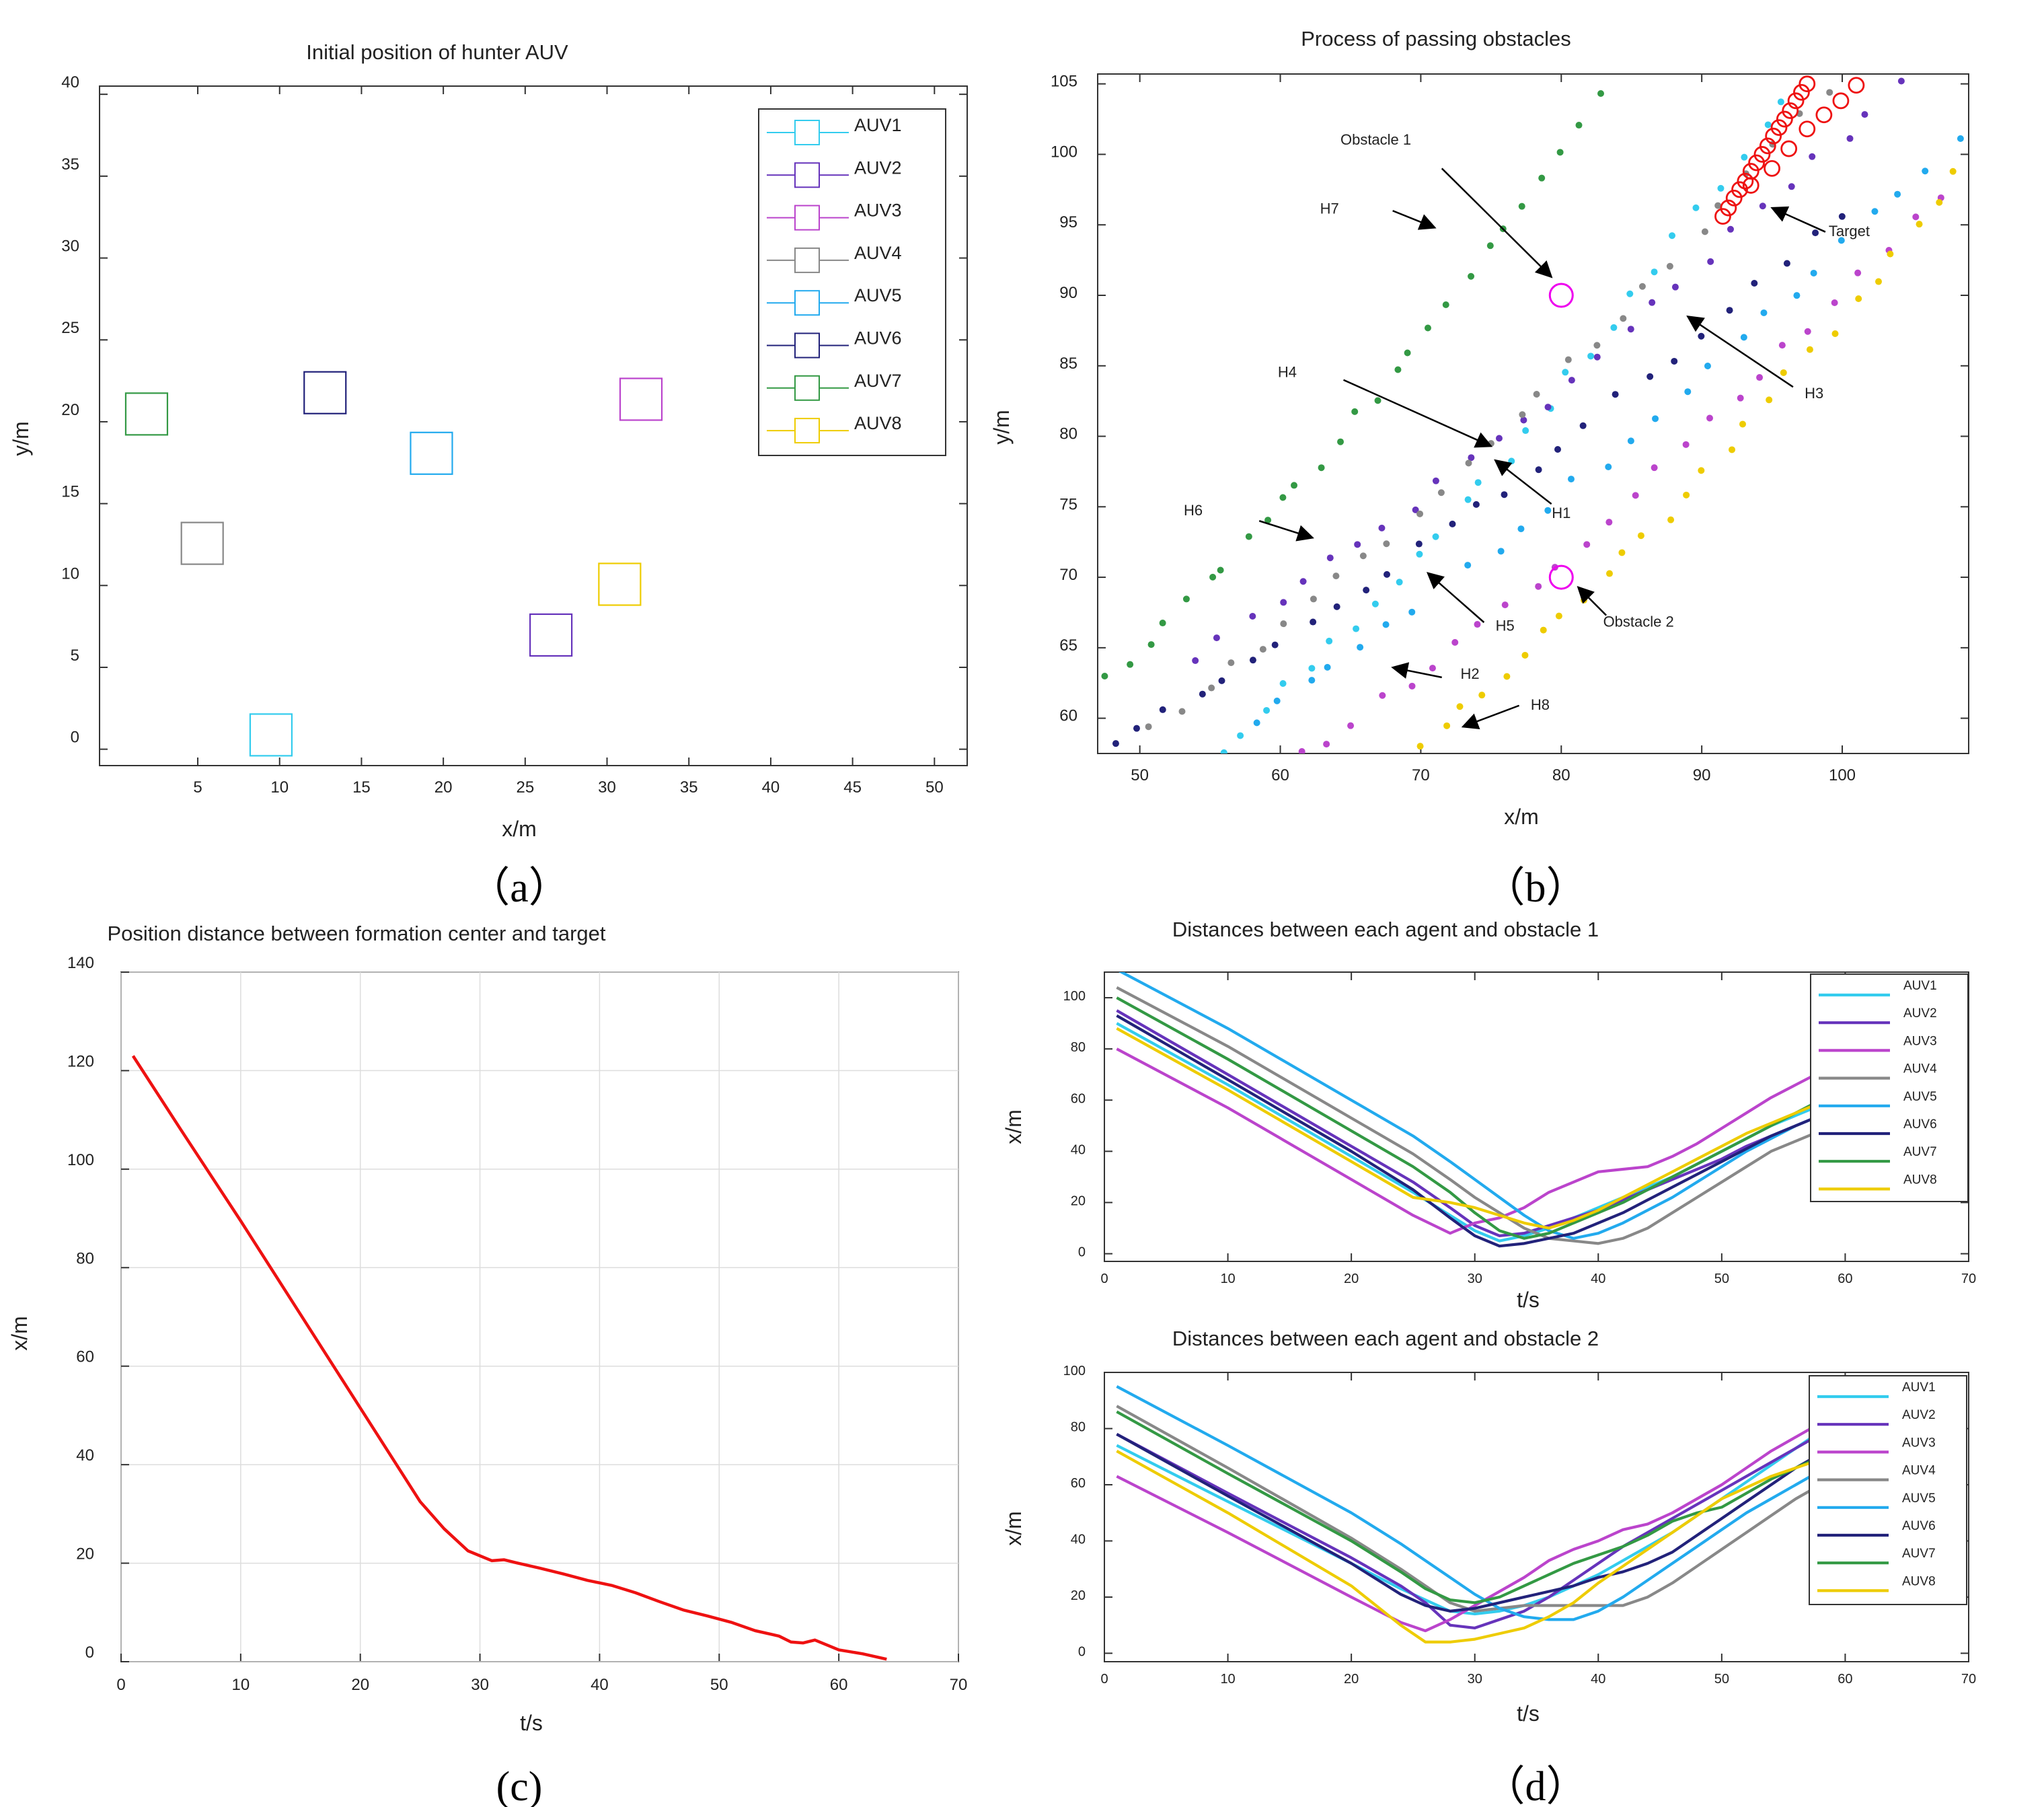 Image resolution: width=2044 pixels, height=1807 pixels. I want to click on chart-b-ytick-label: 100, so click(1064, 152).